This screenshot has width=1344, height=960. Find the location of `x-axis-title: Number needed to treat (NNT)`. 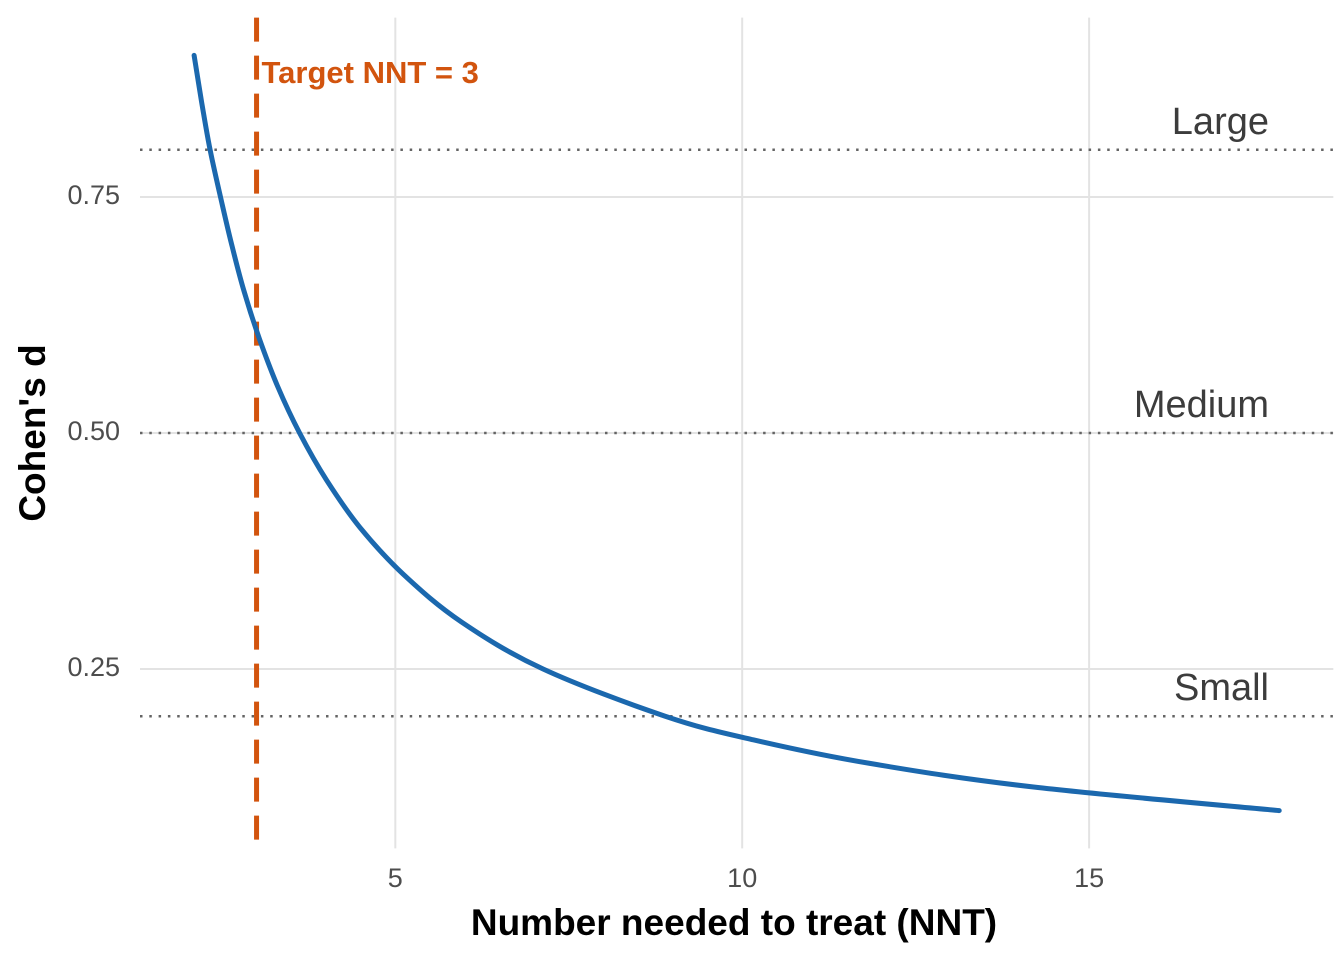

x-axis-title: Number needed to treat (NNT) is located at coordinates (734, 922).